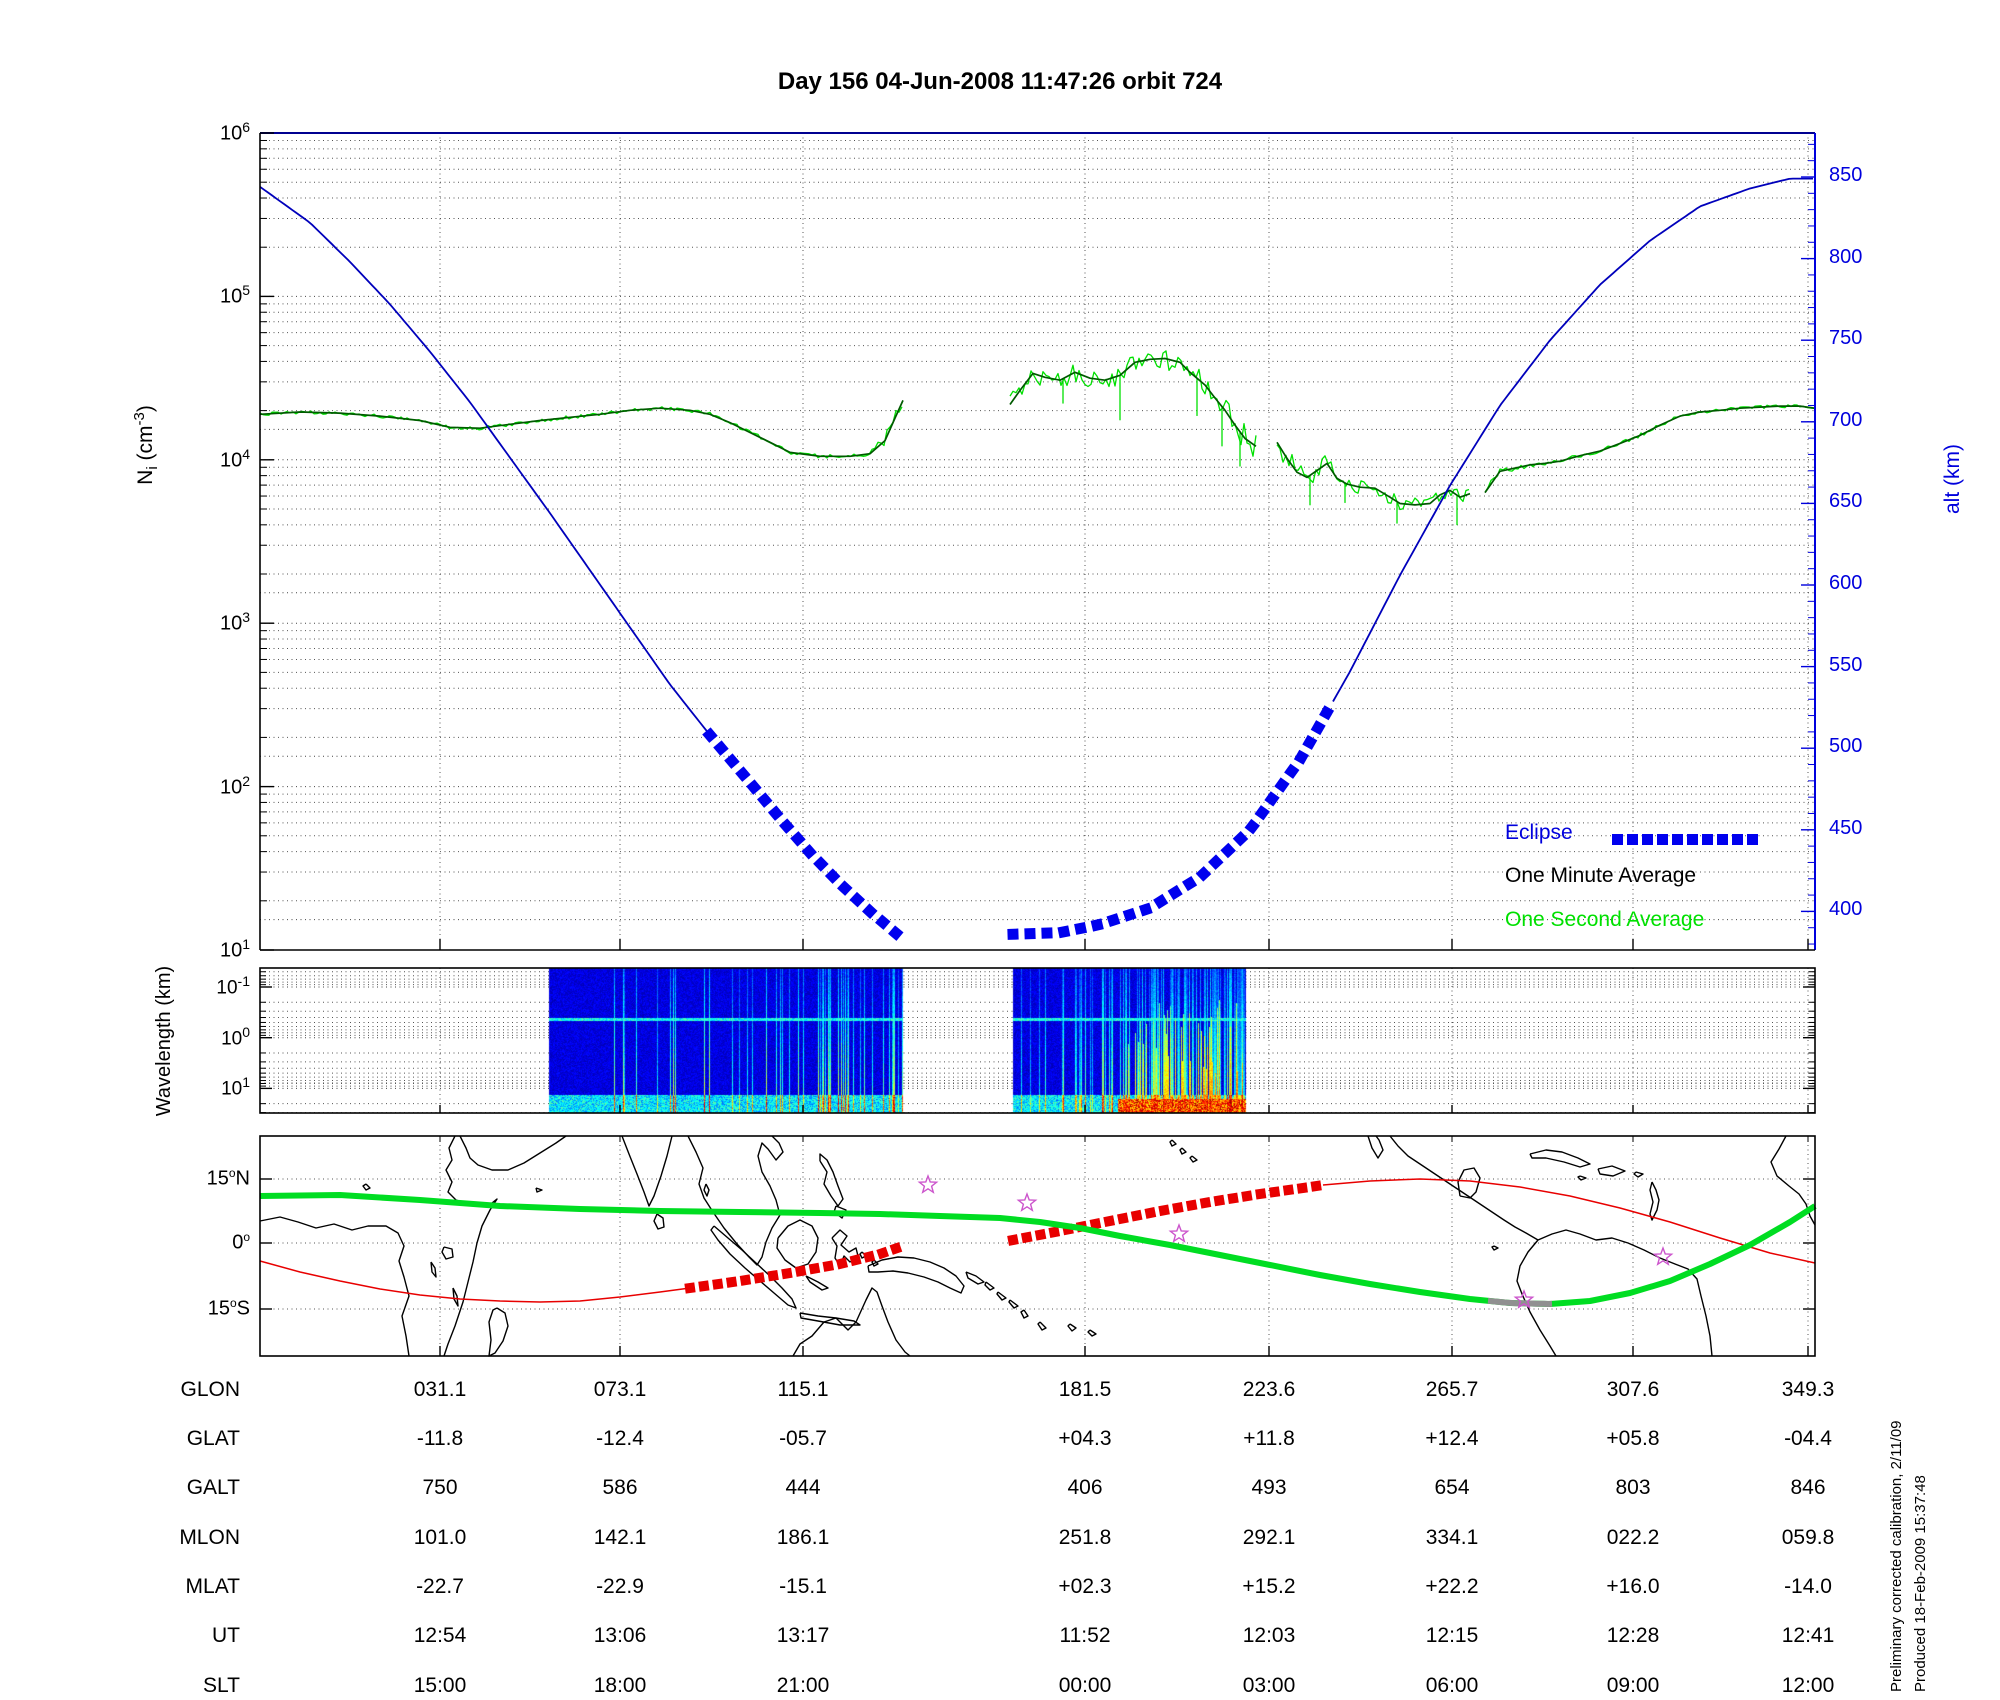 The height and width of the screenshot is (1700, 2000). I want to click on table-cell: +11.8, so click(1269, 1438).